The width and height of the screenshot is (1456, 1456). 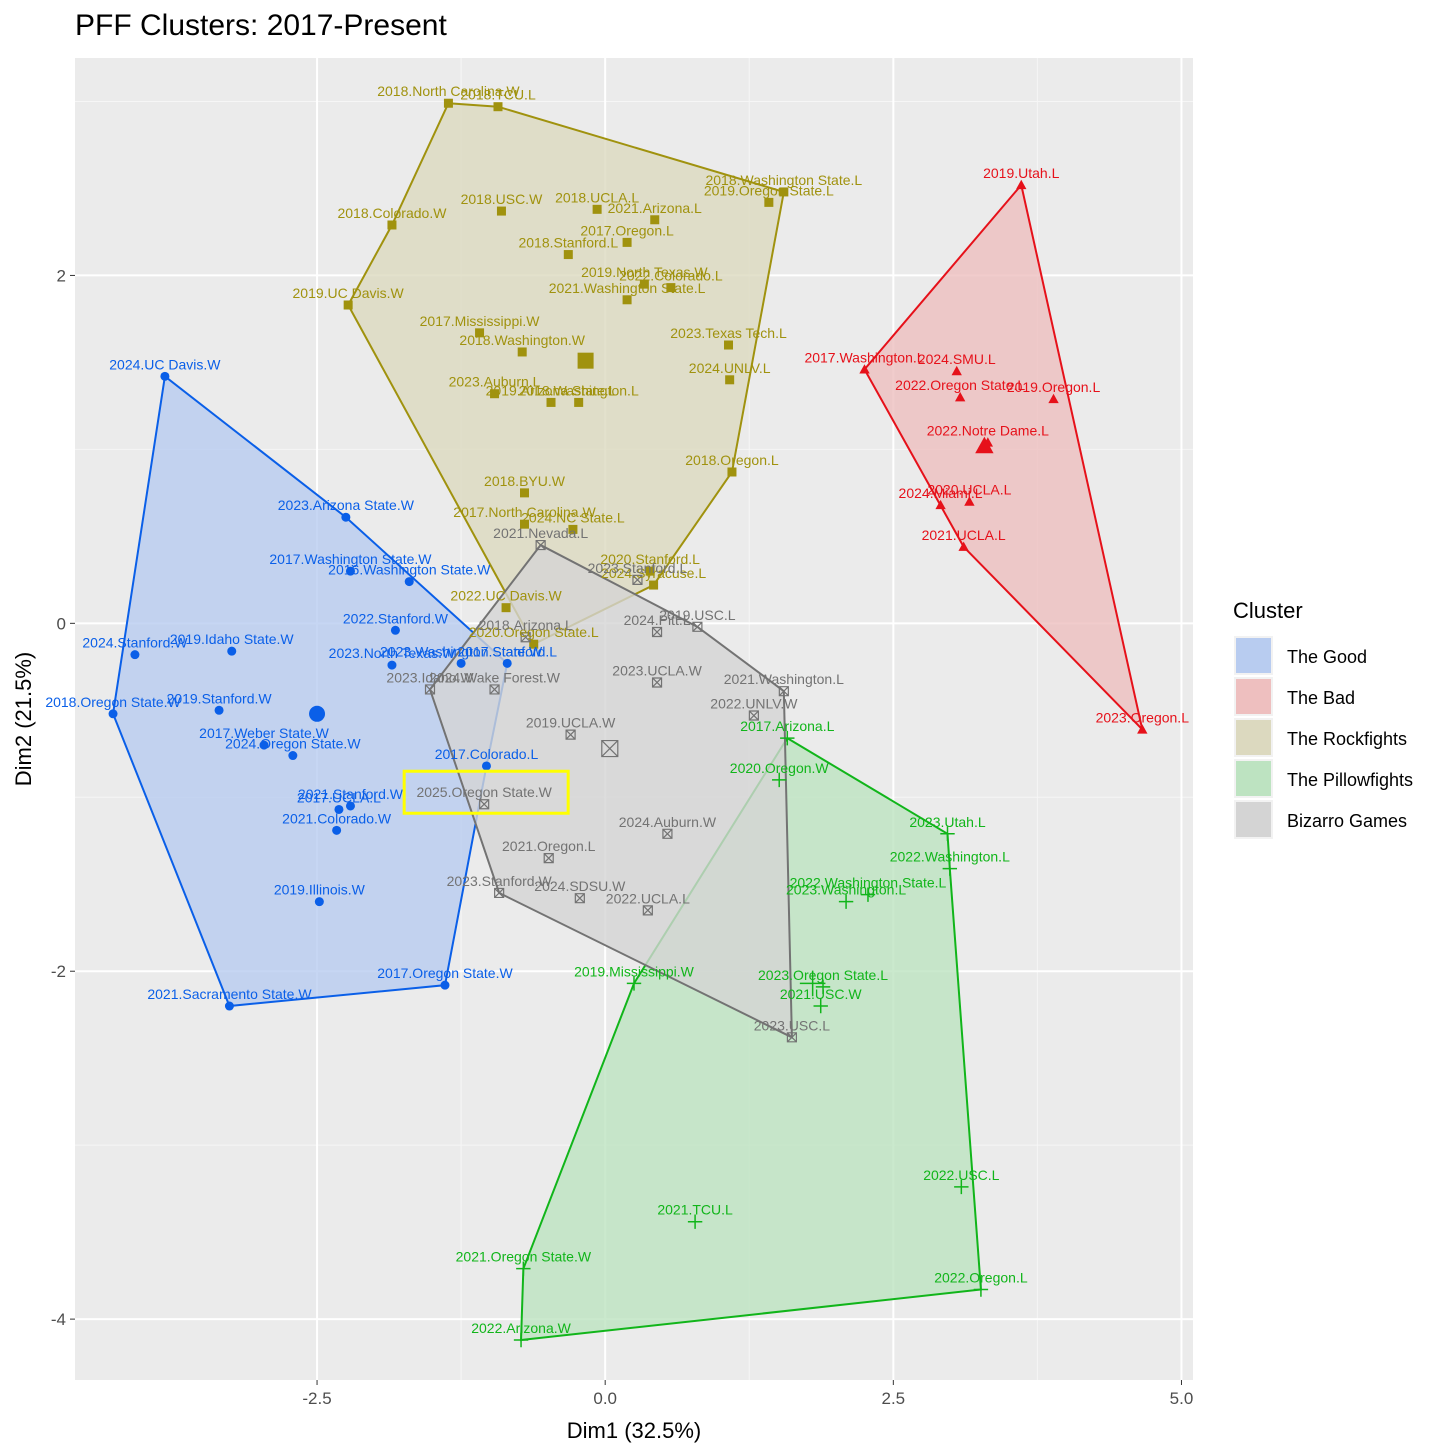 I want to click on point-2021-washington-l, so click(x=783, y=691).